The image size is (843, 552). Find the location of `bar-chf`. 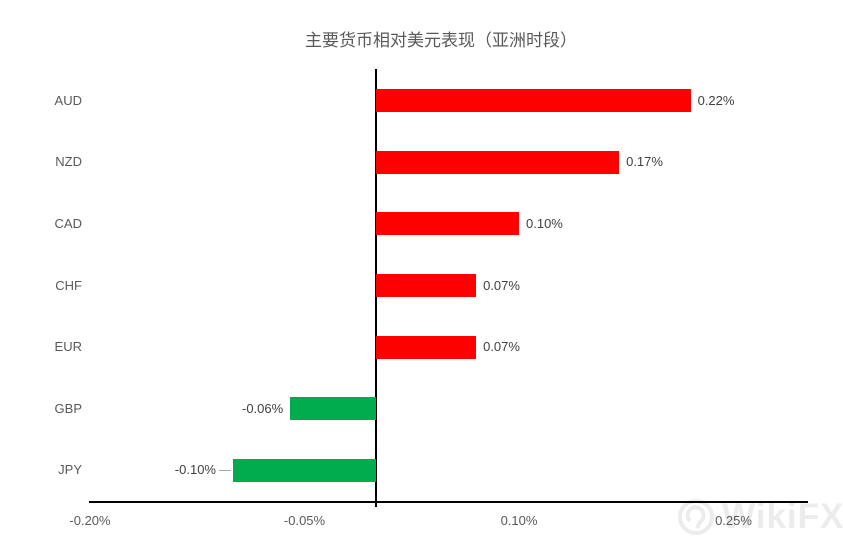

bar-chf is located at coordinates (426, 285).